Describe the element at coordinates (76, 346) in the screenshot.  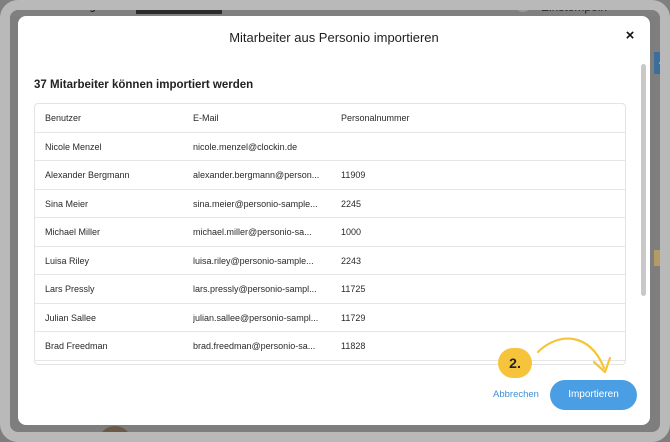
I see `cell-user: Brad Freedman` at that location.